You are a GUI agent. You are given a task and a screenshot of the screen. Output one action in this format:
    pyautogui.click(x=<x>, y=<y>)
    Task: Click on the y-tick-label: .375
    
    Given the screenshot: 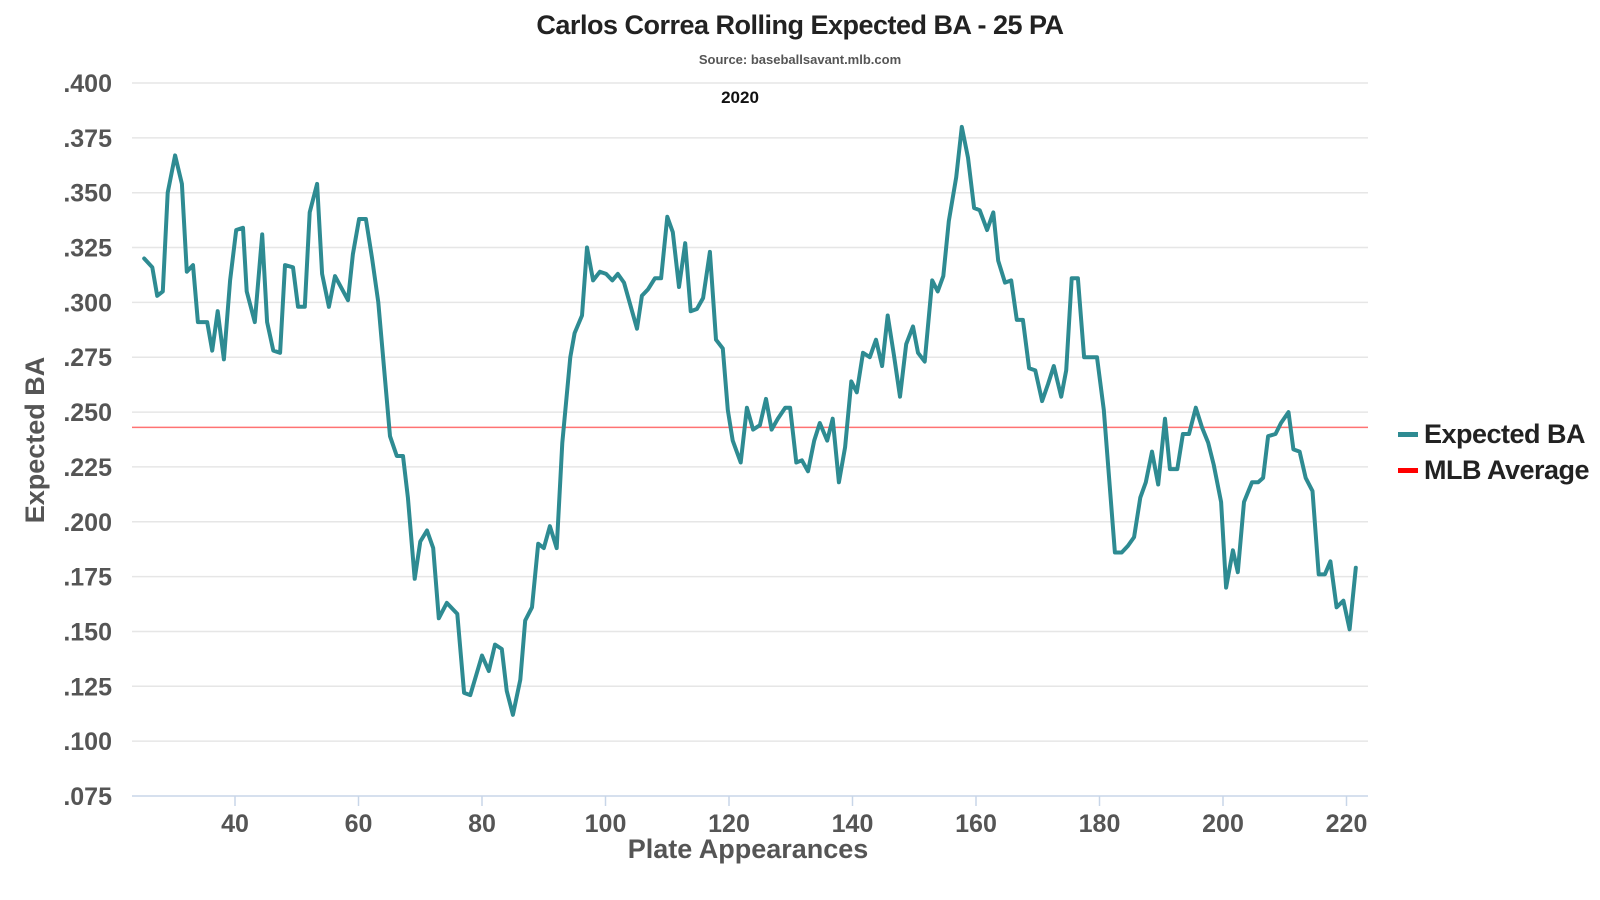 What is the action you would take?
    pyautogui.click(x=87, y=139)
    